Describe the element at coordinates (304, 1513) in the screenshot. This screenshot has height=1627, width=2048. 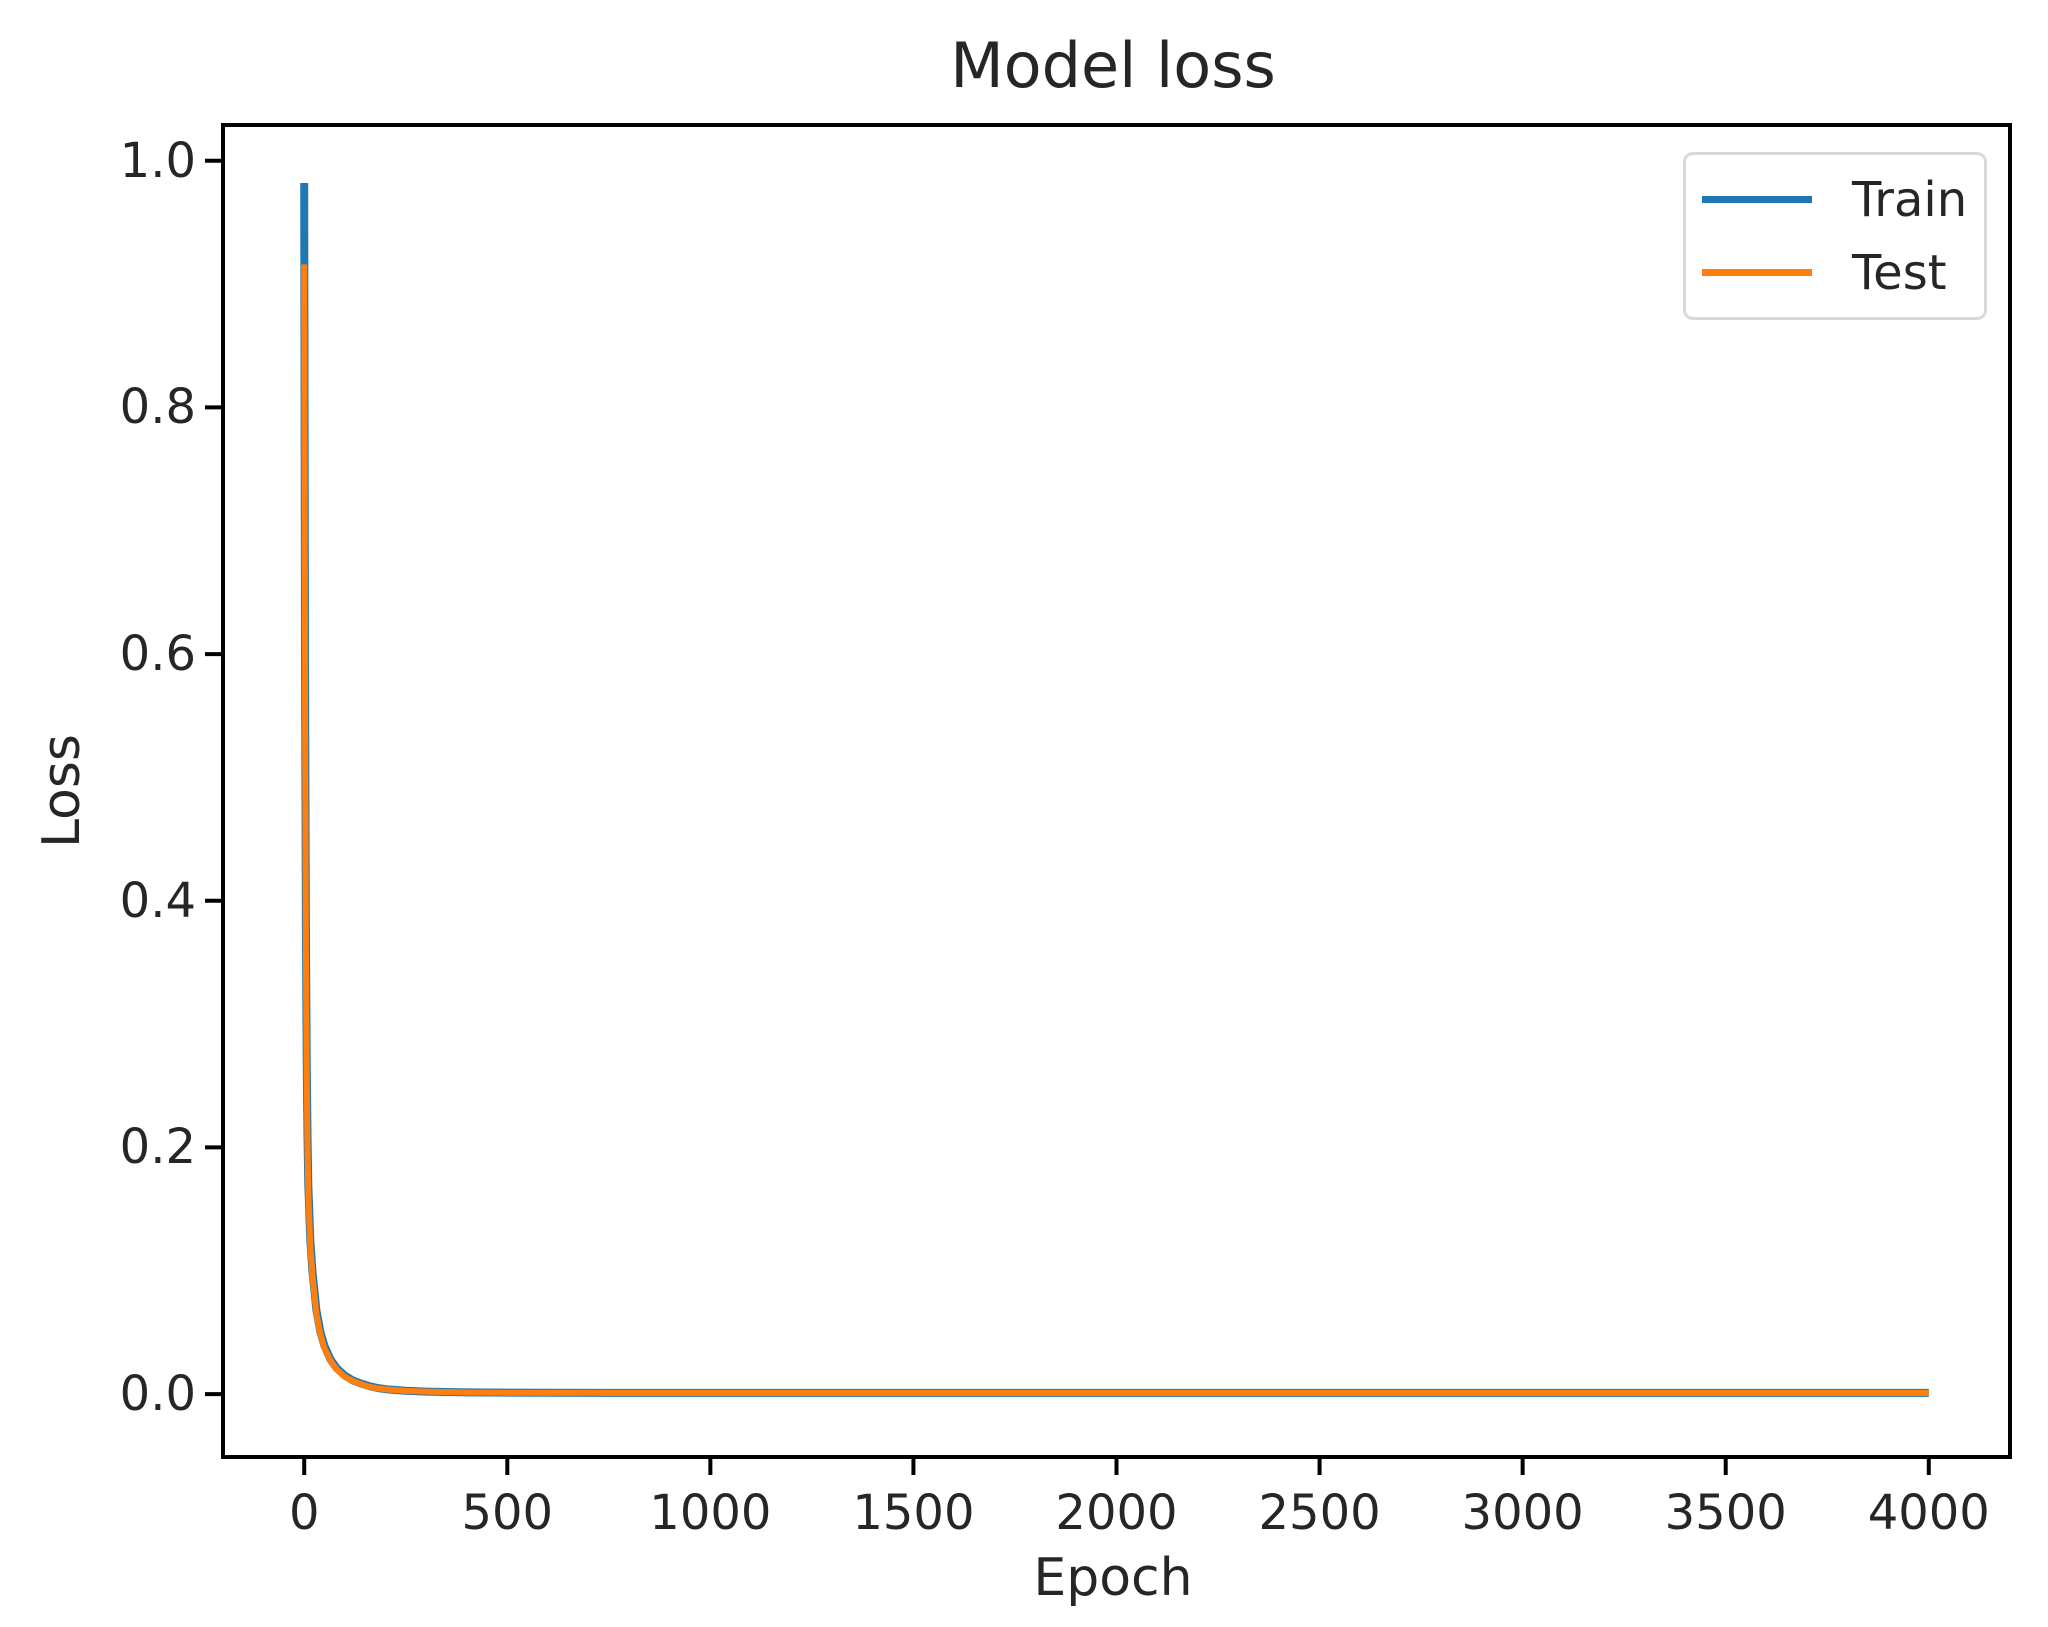
I see `x-tick-label: 0` at that location.